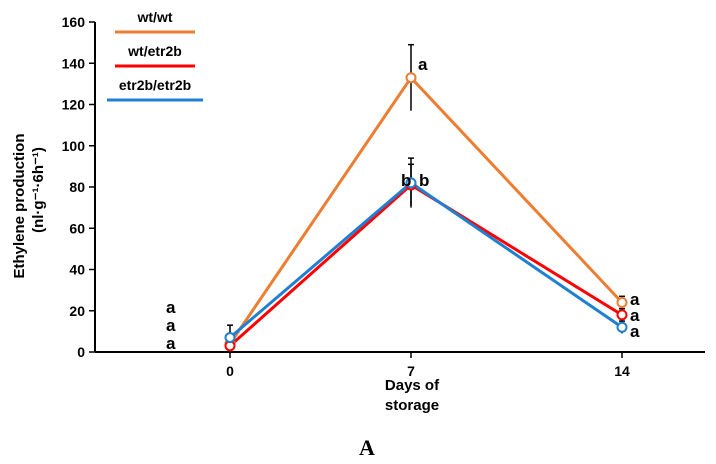  Describe the element at coordinates (77, 228) in the screenshot. I see `y-tick-label: 60` at that location.